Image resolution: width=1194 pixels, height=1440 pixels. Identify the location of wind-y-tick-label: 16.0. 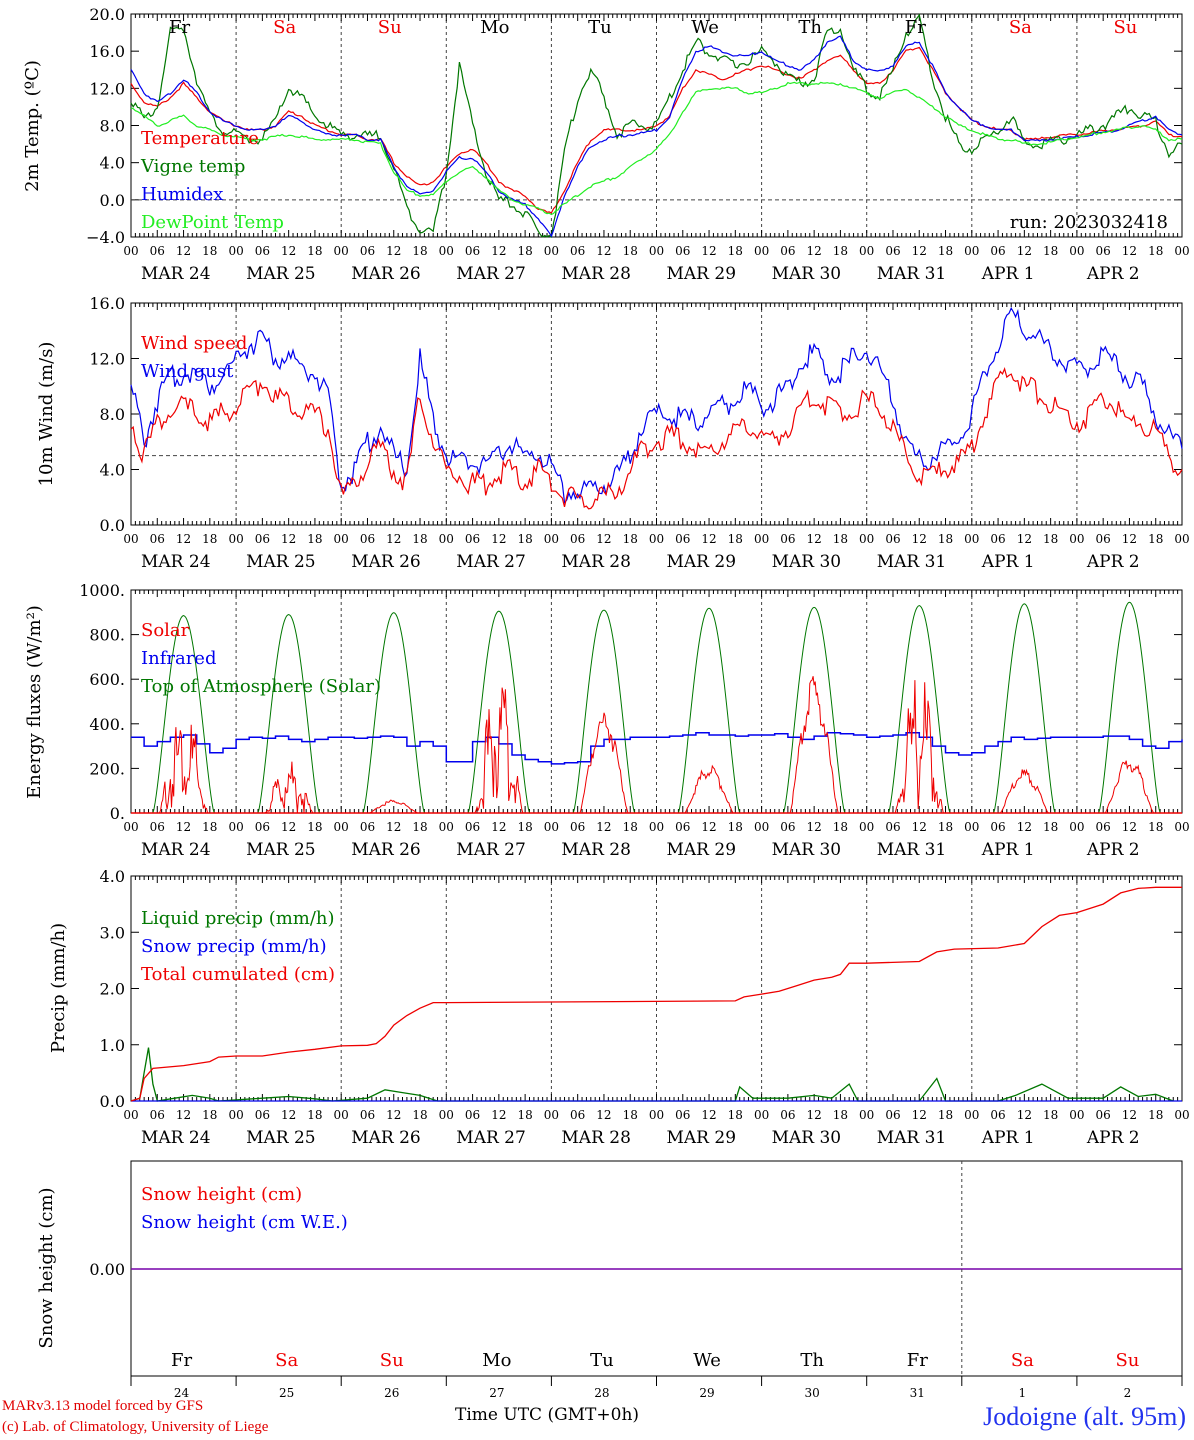
(107, 303).